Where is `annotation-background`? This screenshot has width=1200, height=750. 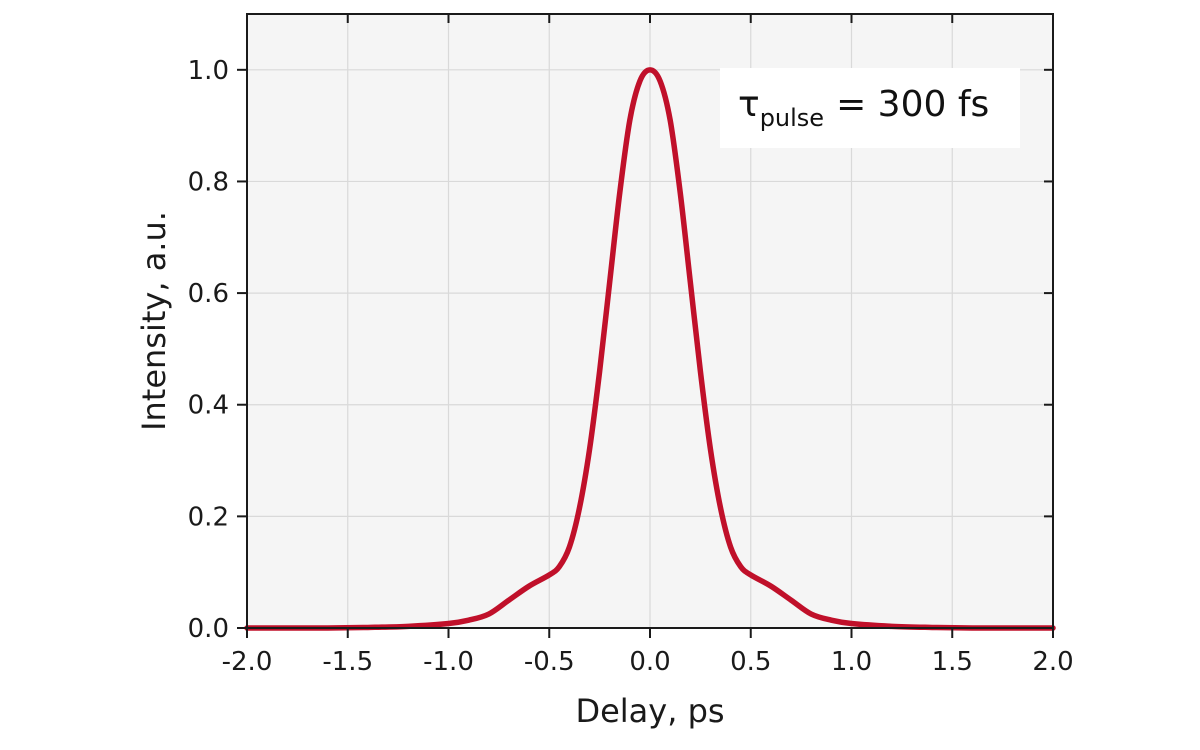
annotation-background is located at coordinates (870, 108).